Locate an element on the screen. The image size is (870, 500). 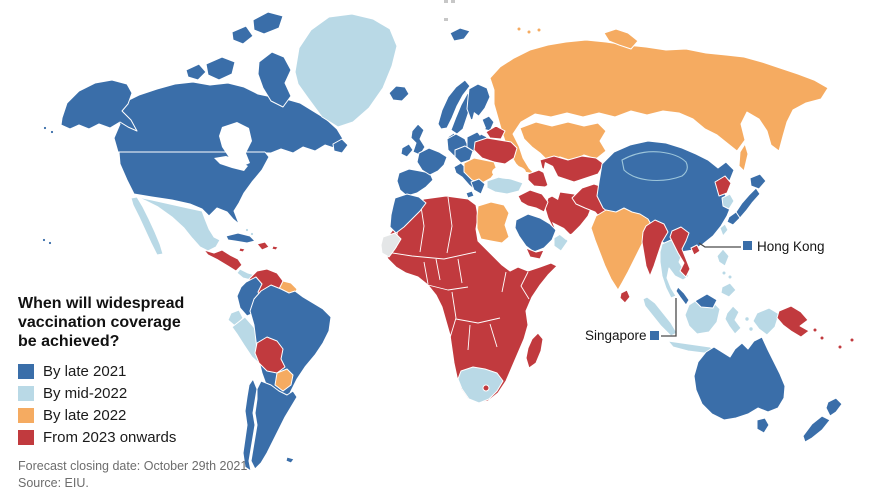
island-sicily is located at coordinates (470, 194).